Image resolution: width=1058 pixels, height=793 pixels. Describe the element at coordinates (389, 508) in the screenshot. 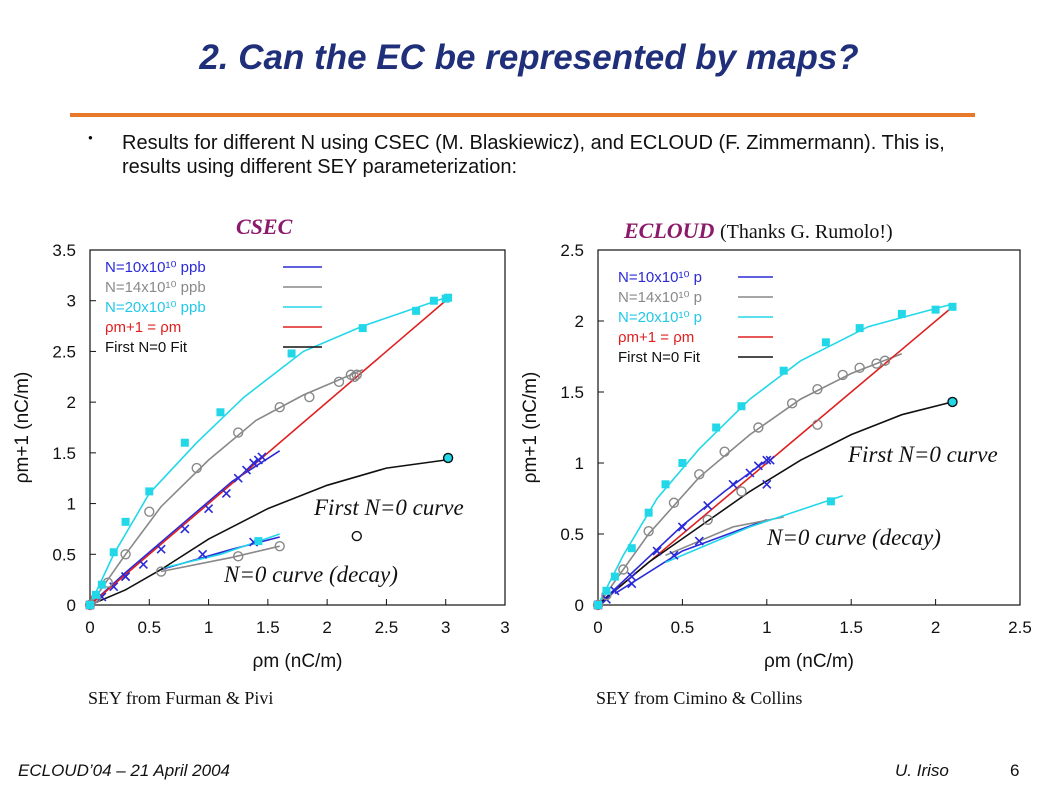

I see `annotation-first-n0-csec: First N=0 curve` at that location.